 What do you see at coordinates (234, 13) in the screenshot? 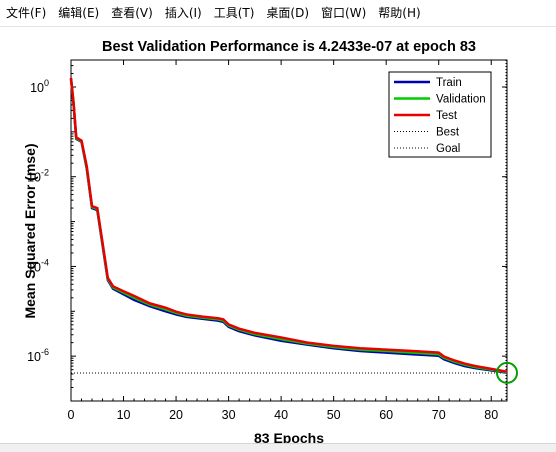
I see `menu-tools: 工具(T)` at bounding box center [234, 13].